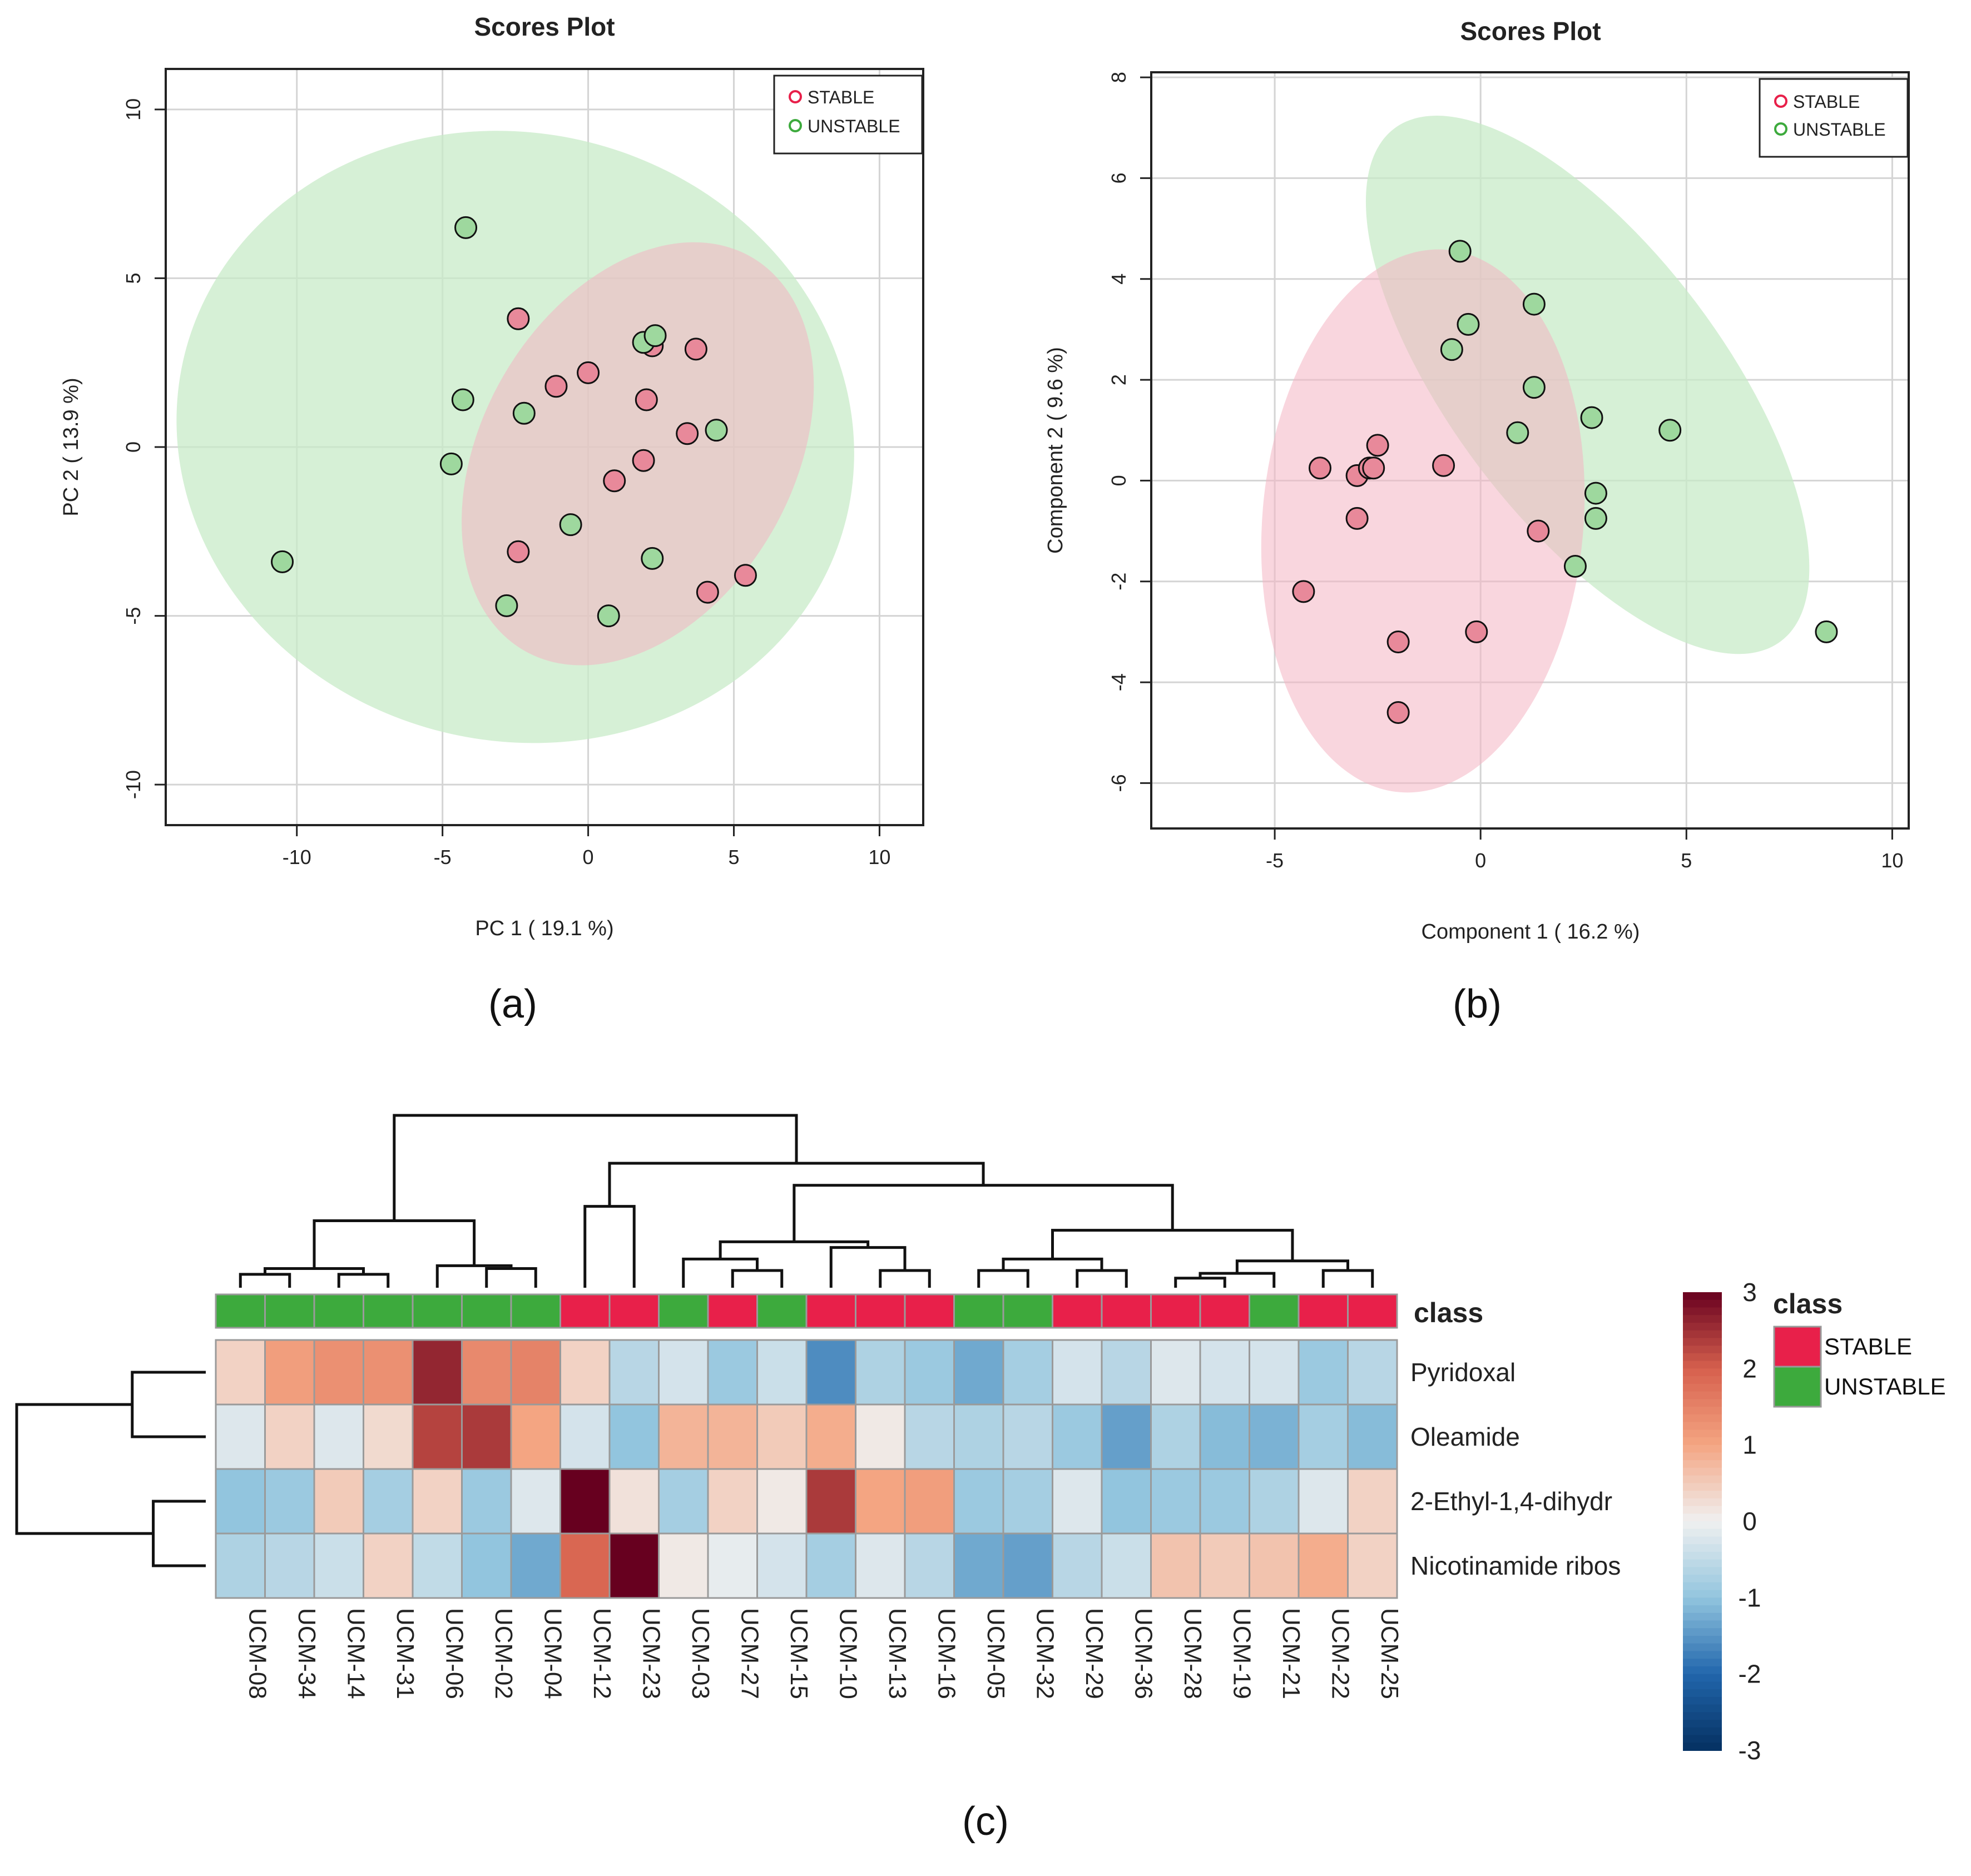 The width and height of the screenshot is (1971, 1876). Describe the element at coordinates (1118, 177) in the screenshot. I see `plot-b-ytick-label-6: 6` at that location.